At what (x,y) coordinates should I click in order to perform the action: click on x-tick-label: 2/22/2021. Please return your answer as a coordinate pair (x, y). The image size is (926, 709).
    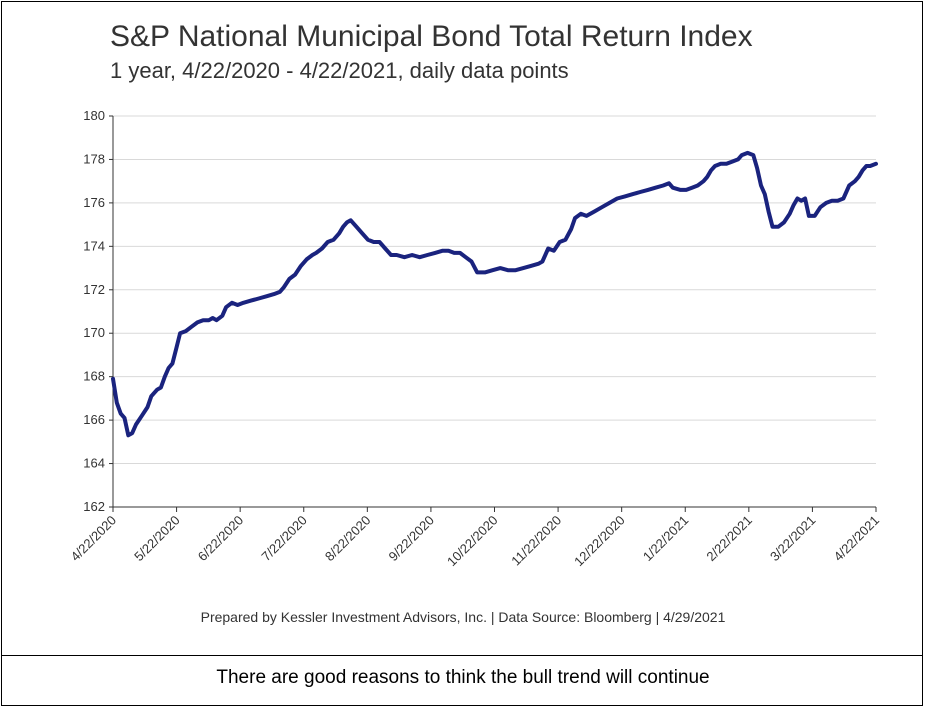
    Looking at the image, I should click on (729, 539).